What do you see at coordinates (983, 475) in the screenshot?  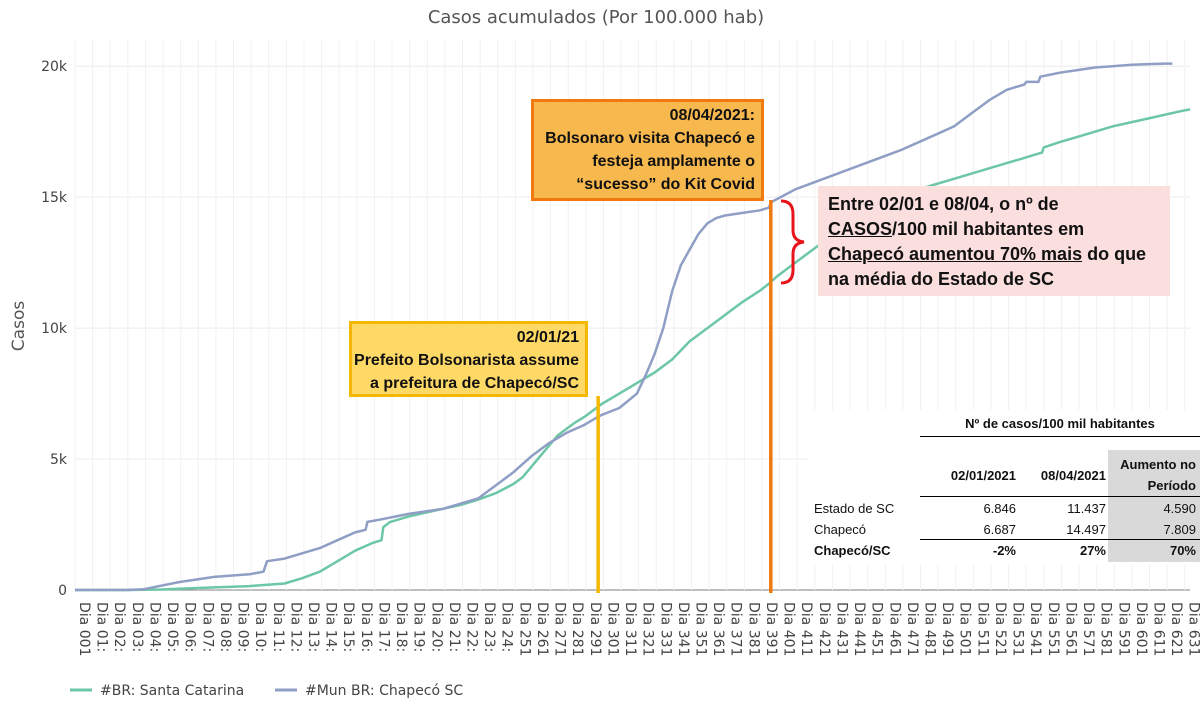 I see `table-header: 02/01/2021` at bounding box center [983, 475].